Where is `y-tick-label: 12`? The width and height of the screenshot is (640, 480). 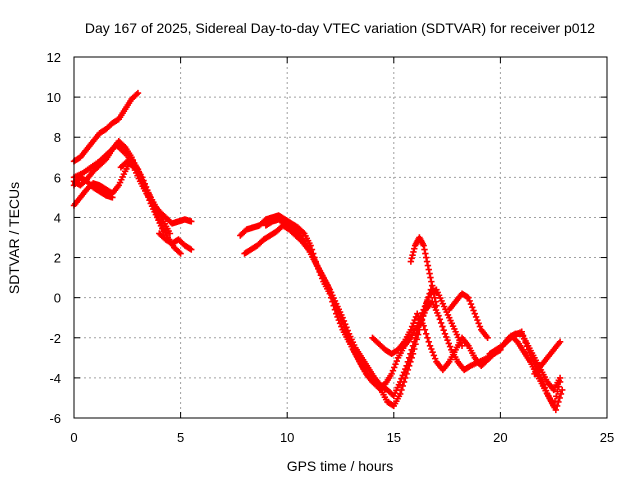 y-tick-label: 12 is located at coordinates (54, 57).